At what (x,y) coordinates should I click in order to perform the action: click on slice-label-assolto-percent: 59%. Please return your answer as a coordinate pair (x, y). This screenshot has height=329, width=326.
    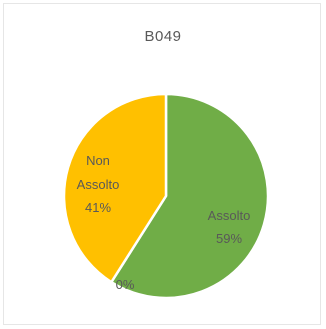
    Looking at the image, I should click on (229, 238).